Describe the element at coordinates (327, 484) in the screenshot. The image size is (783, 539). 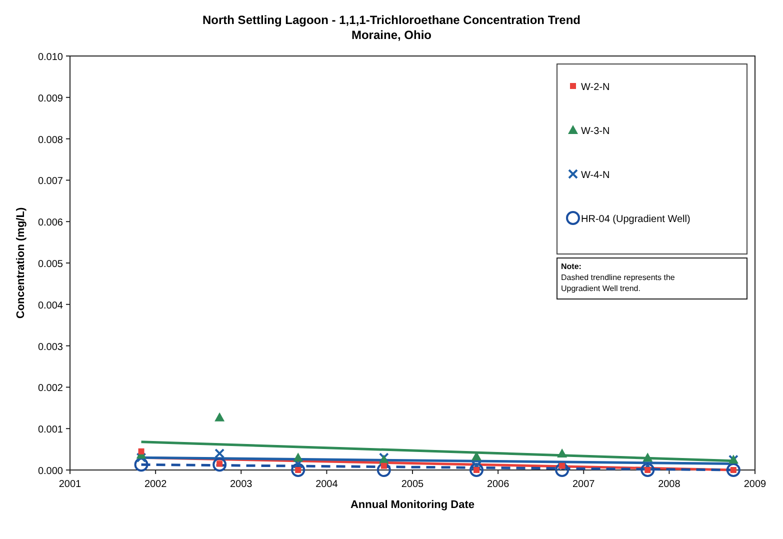
I see `x-tick-label: 2004` at that location.